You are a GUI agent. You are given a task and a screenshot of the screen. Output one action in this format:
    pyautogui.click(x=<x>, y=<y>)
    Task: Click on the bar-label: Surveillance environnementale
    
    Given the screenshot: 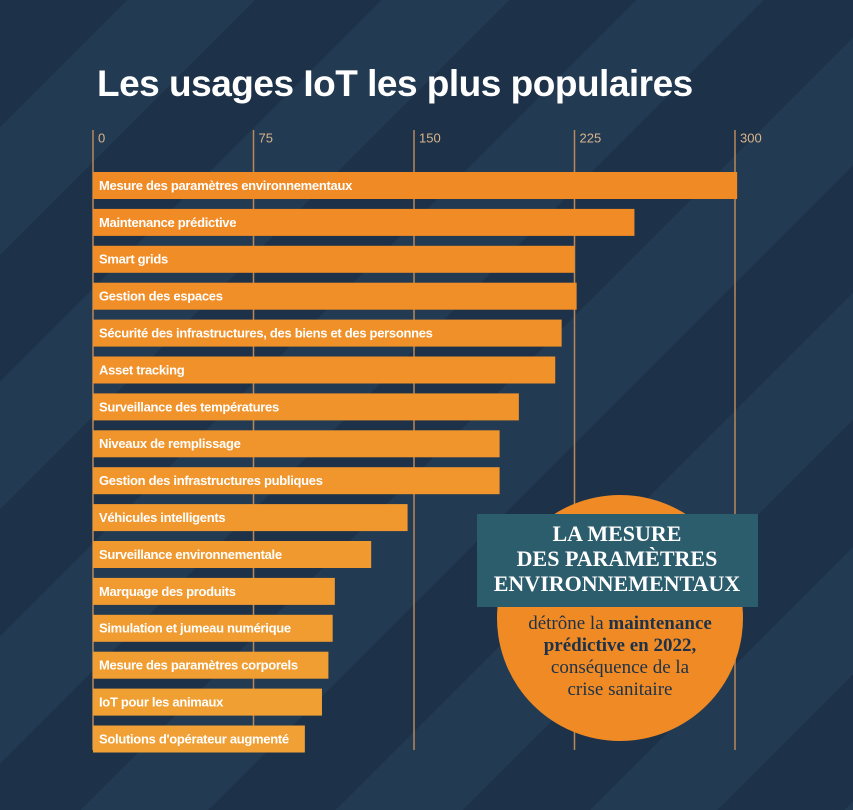 What is the action you would take?
    pyautogui.click(x=190, y=554)
    